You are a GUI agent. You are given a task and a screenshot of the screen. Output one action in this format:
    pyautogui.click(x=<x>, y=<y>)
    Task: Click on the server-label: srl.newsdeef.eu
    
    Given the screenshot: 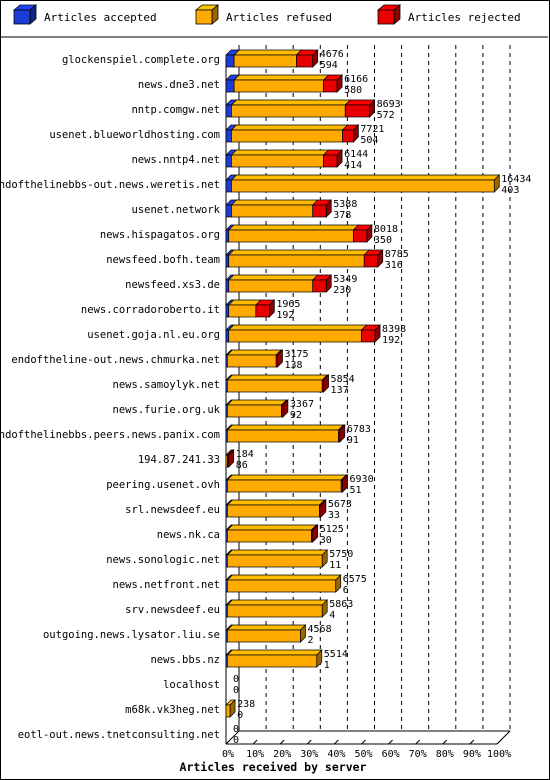 What is the action you would take?
    pyautogui.click(x=172, y=510)
    